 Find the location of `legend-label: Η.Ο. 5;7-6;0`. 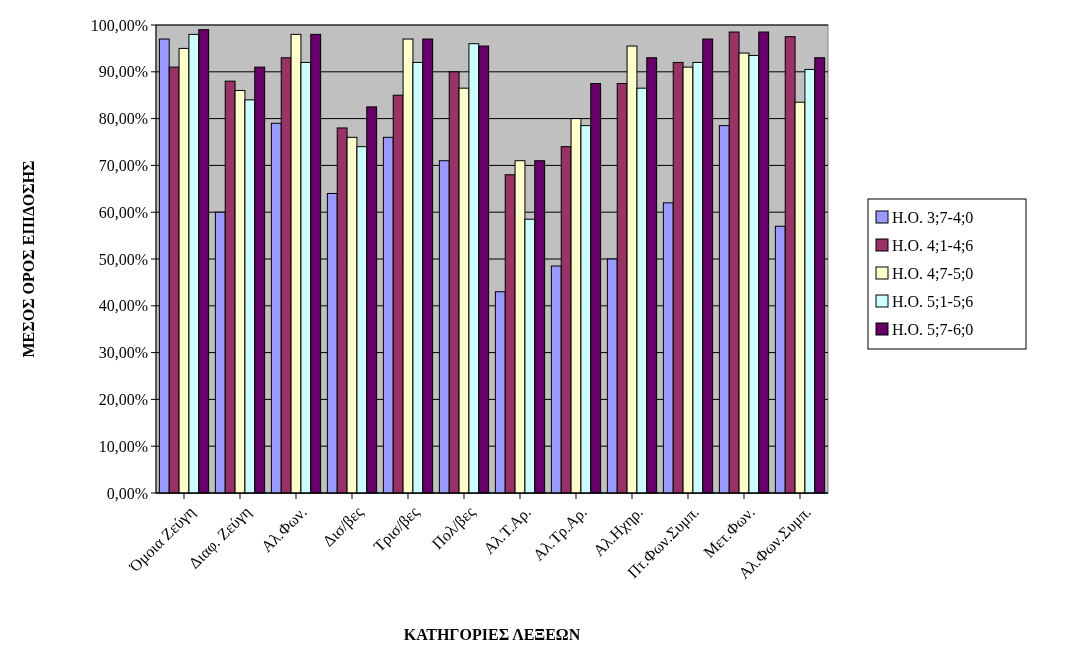

legend-label: Η.Ο. 5;7-6;0 is located at coordinates (933, 329).